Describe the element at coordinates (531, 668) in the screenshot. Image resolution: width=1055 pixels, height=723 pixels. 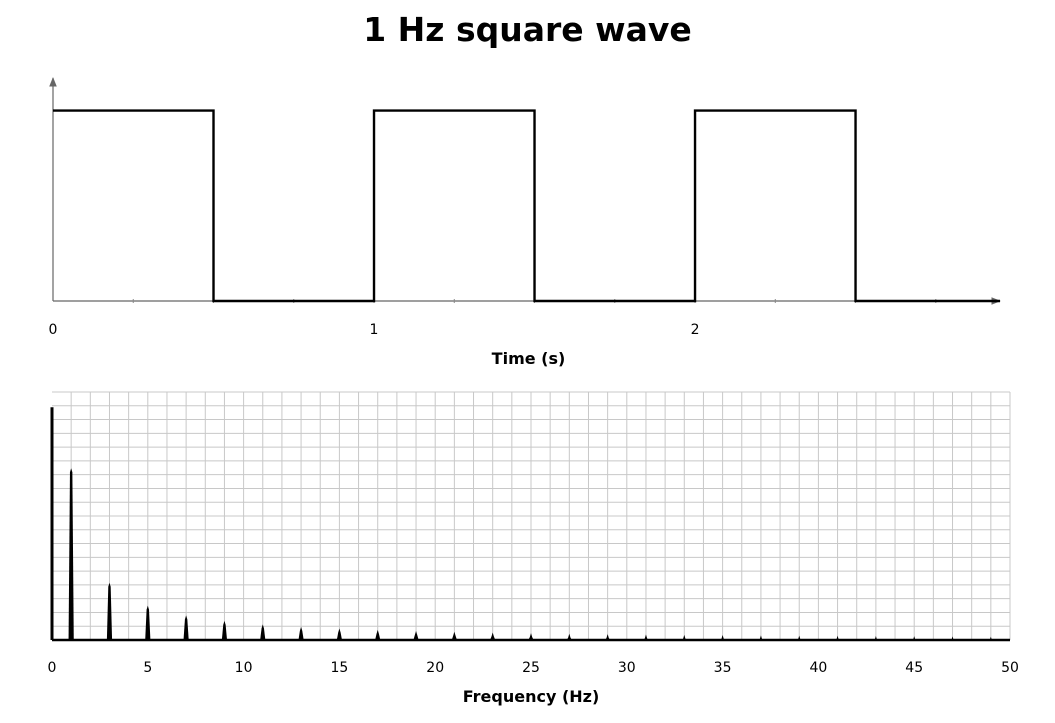
I see `x-tick-label: 25` at that location.